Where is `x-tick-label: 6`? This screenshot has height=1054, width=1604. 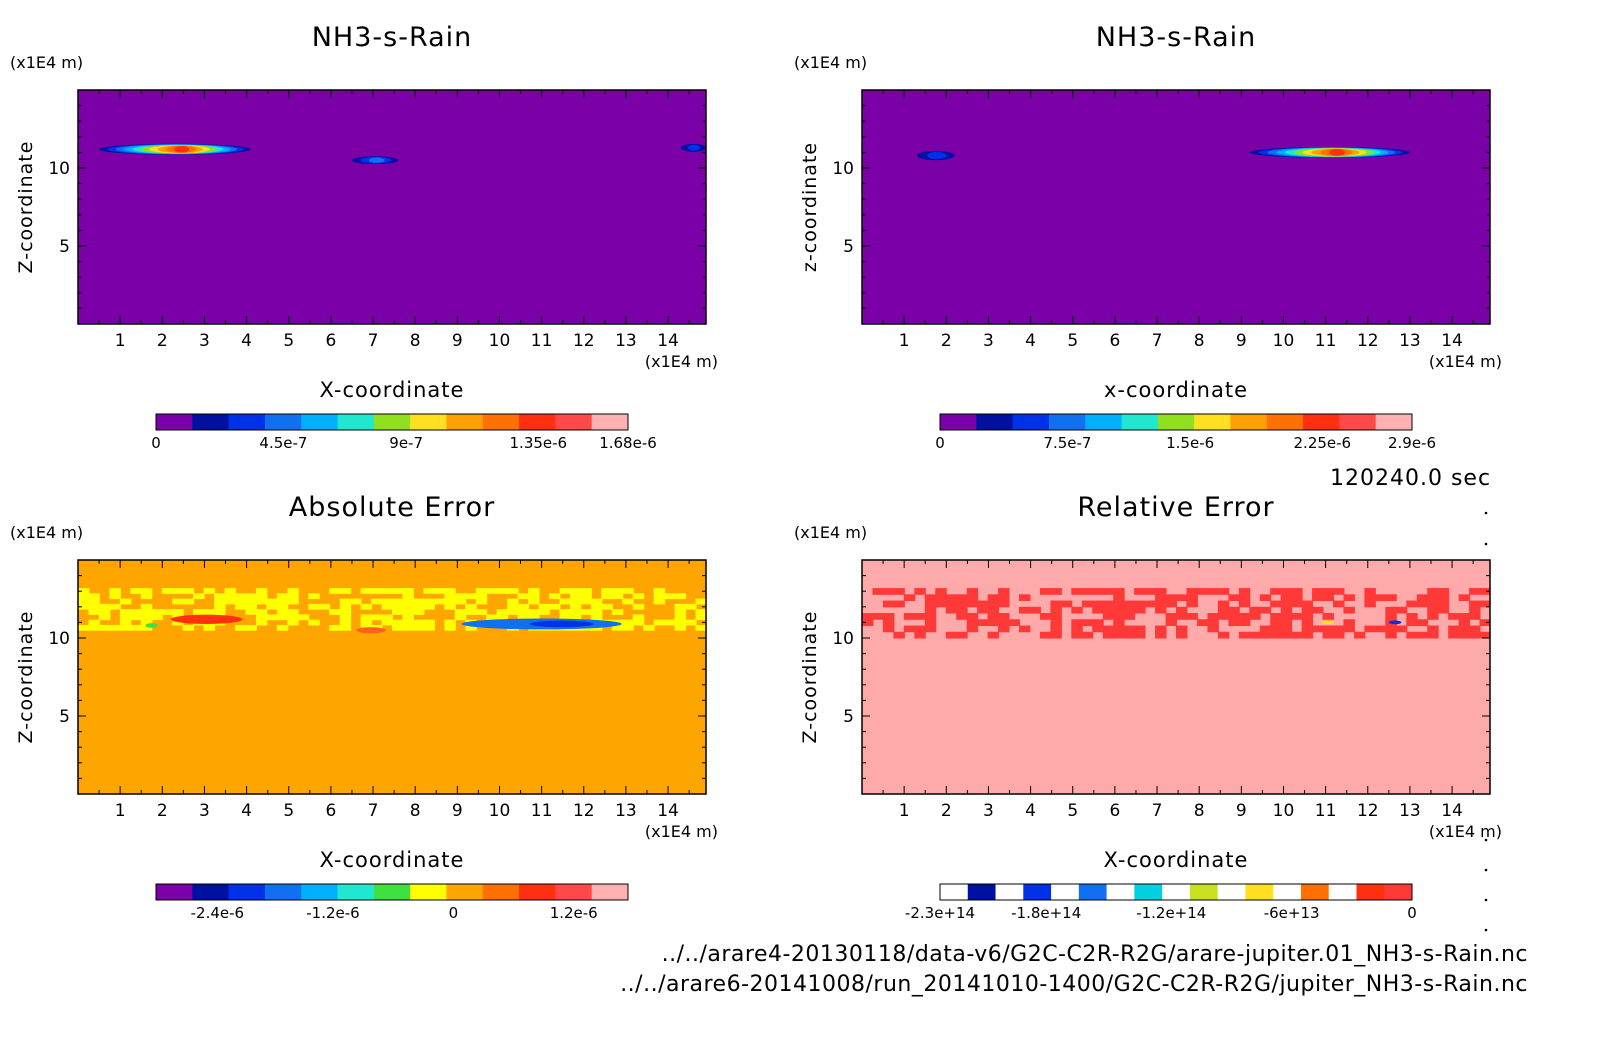
x-tick-label: 6 is located at coordinates (330, 811).